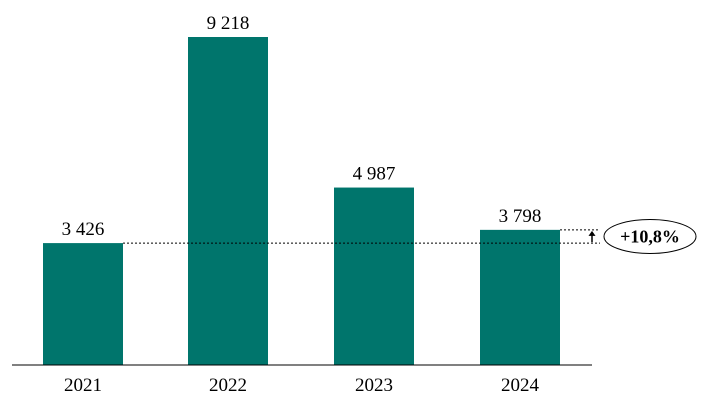 The height and width of the screenshot is (410, 716). I want to click on bar-2024, so click(520, 297).